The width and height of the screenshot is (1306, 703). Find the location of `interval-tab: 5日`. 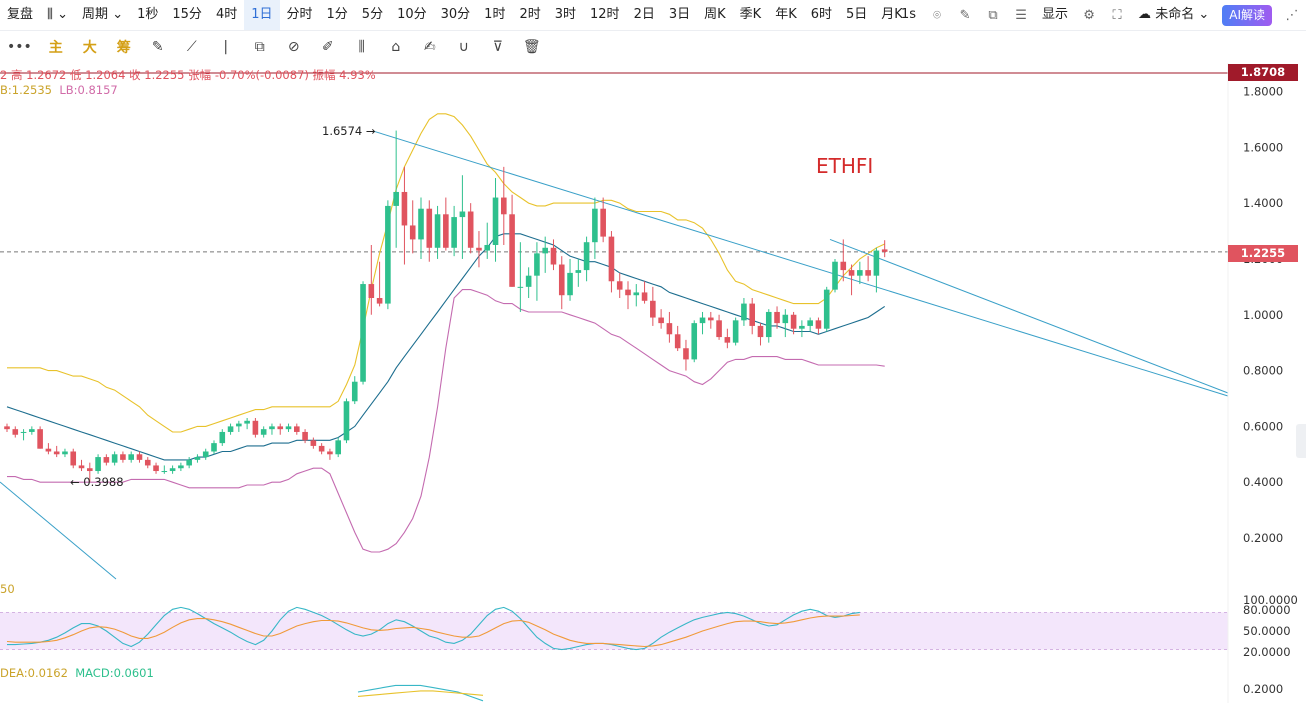

interval-tab: 5日 is located at coordinates (857, 14).